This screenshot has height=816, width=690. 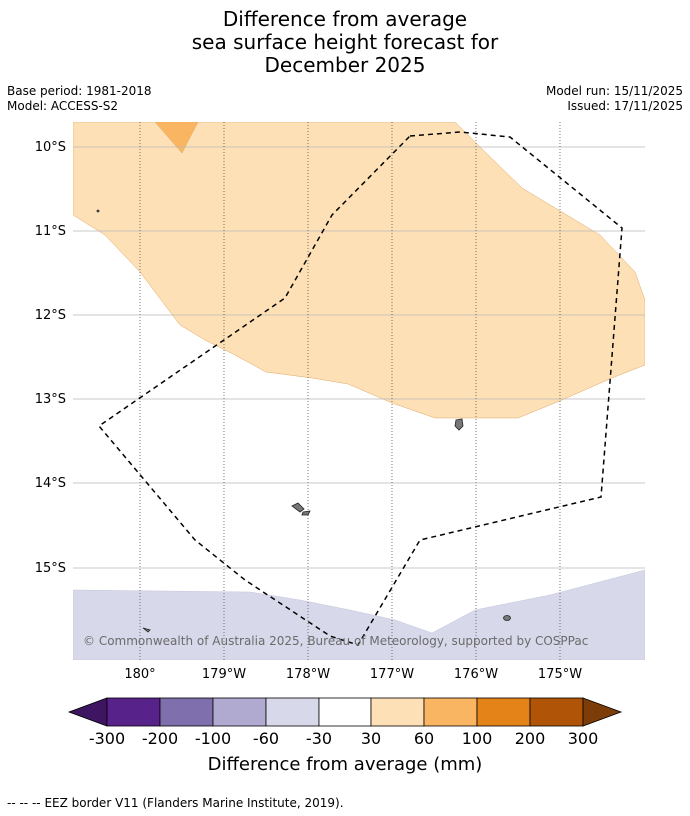 I want to click on cb-tick-9: 200, so click(x=530, y=738).